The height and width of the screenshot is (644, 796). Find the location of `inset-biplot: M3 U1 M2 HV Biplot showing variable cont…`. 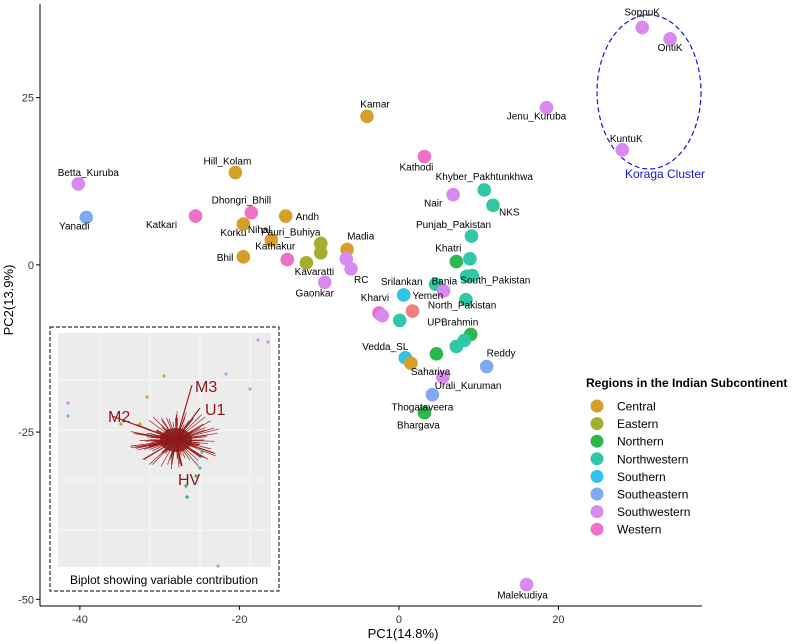

inset-biplot: M3 U1 M2 HV Biplot showing variable cont… is located at coordinates (164, 459).